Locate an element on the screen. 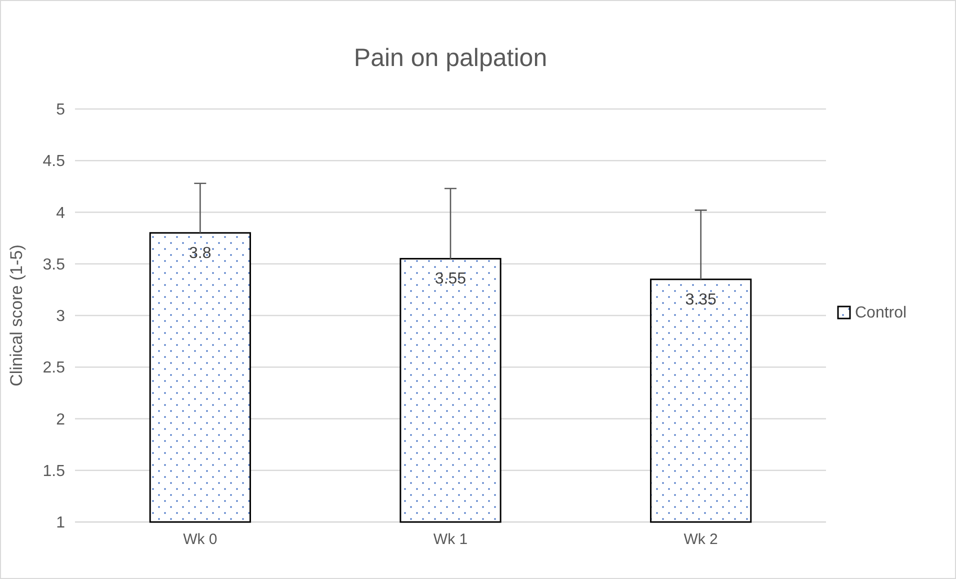 Image resolution: width=956 pixels, height=579 pixels. legend-label: Control is located at coordinates (881, 313).